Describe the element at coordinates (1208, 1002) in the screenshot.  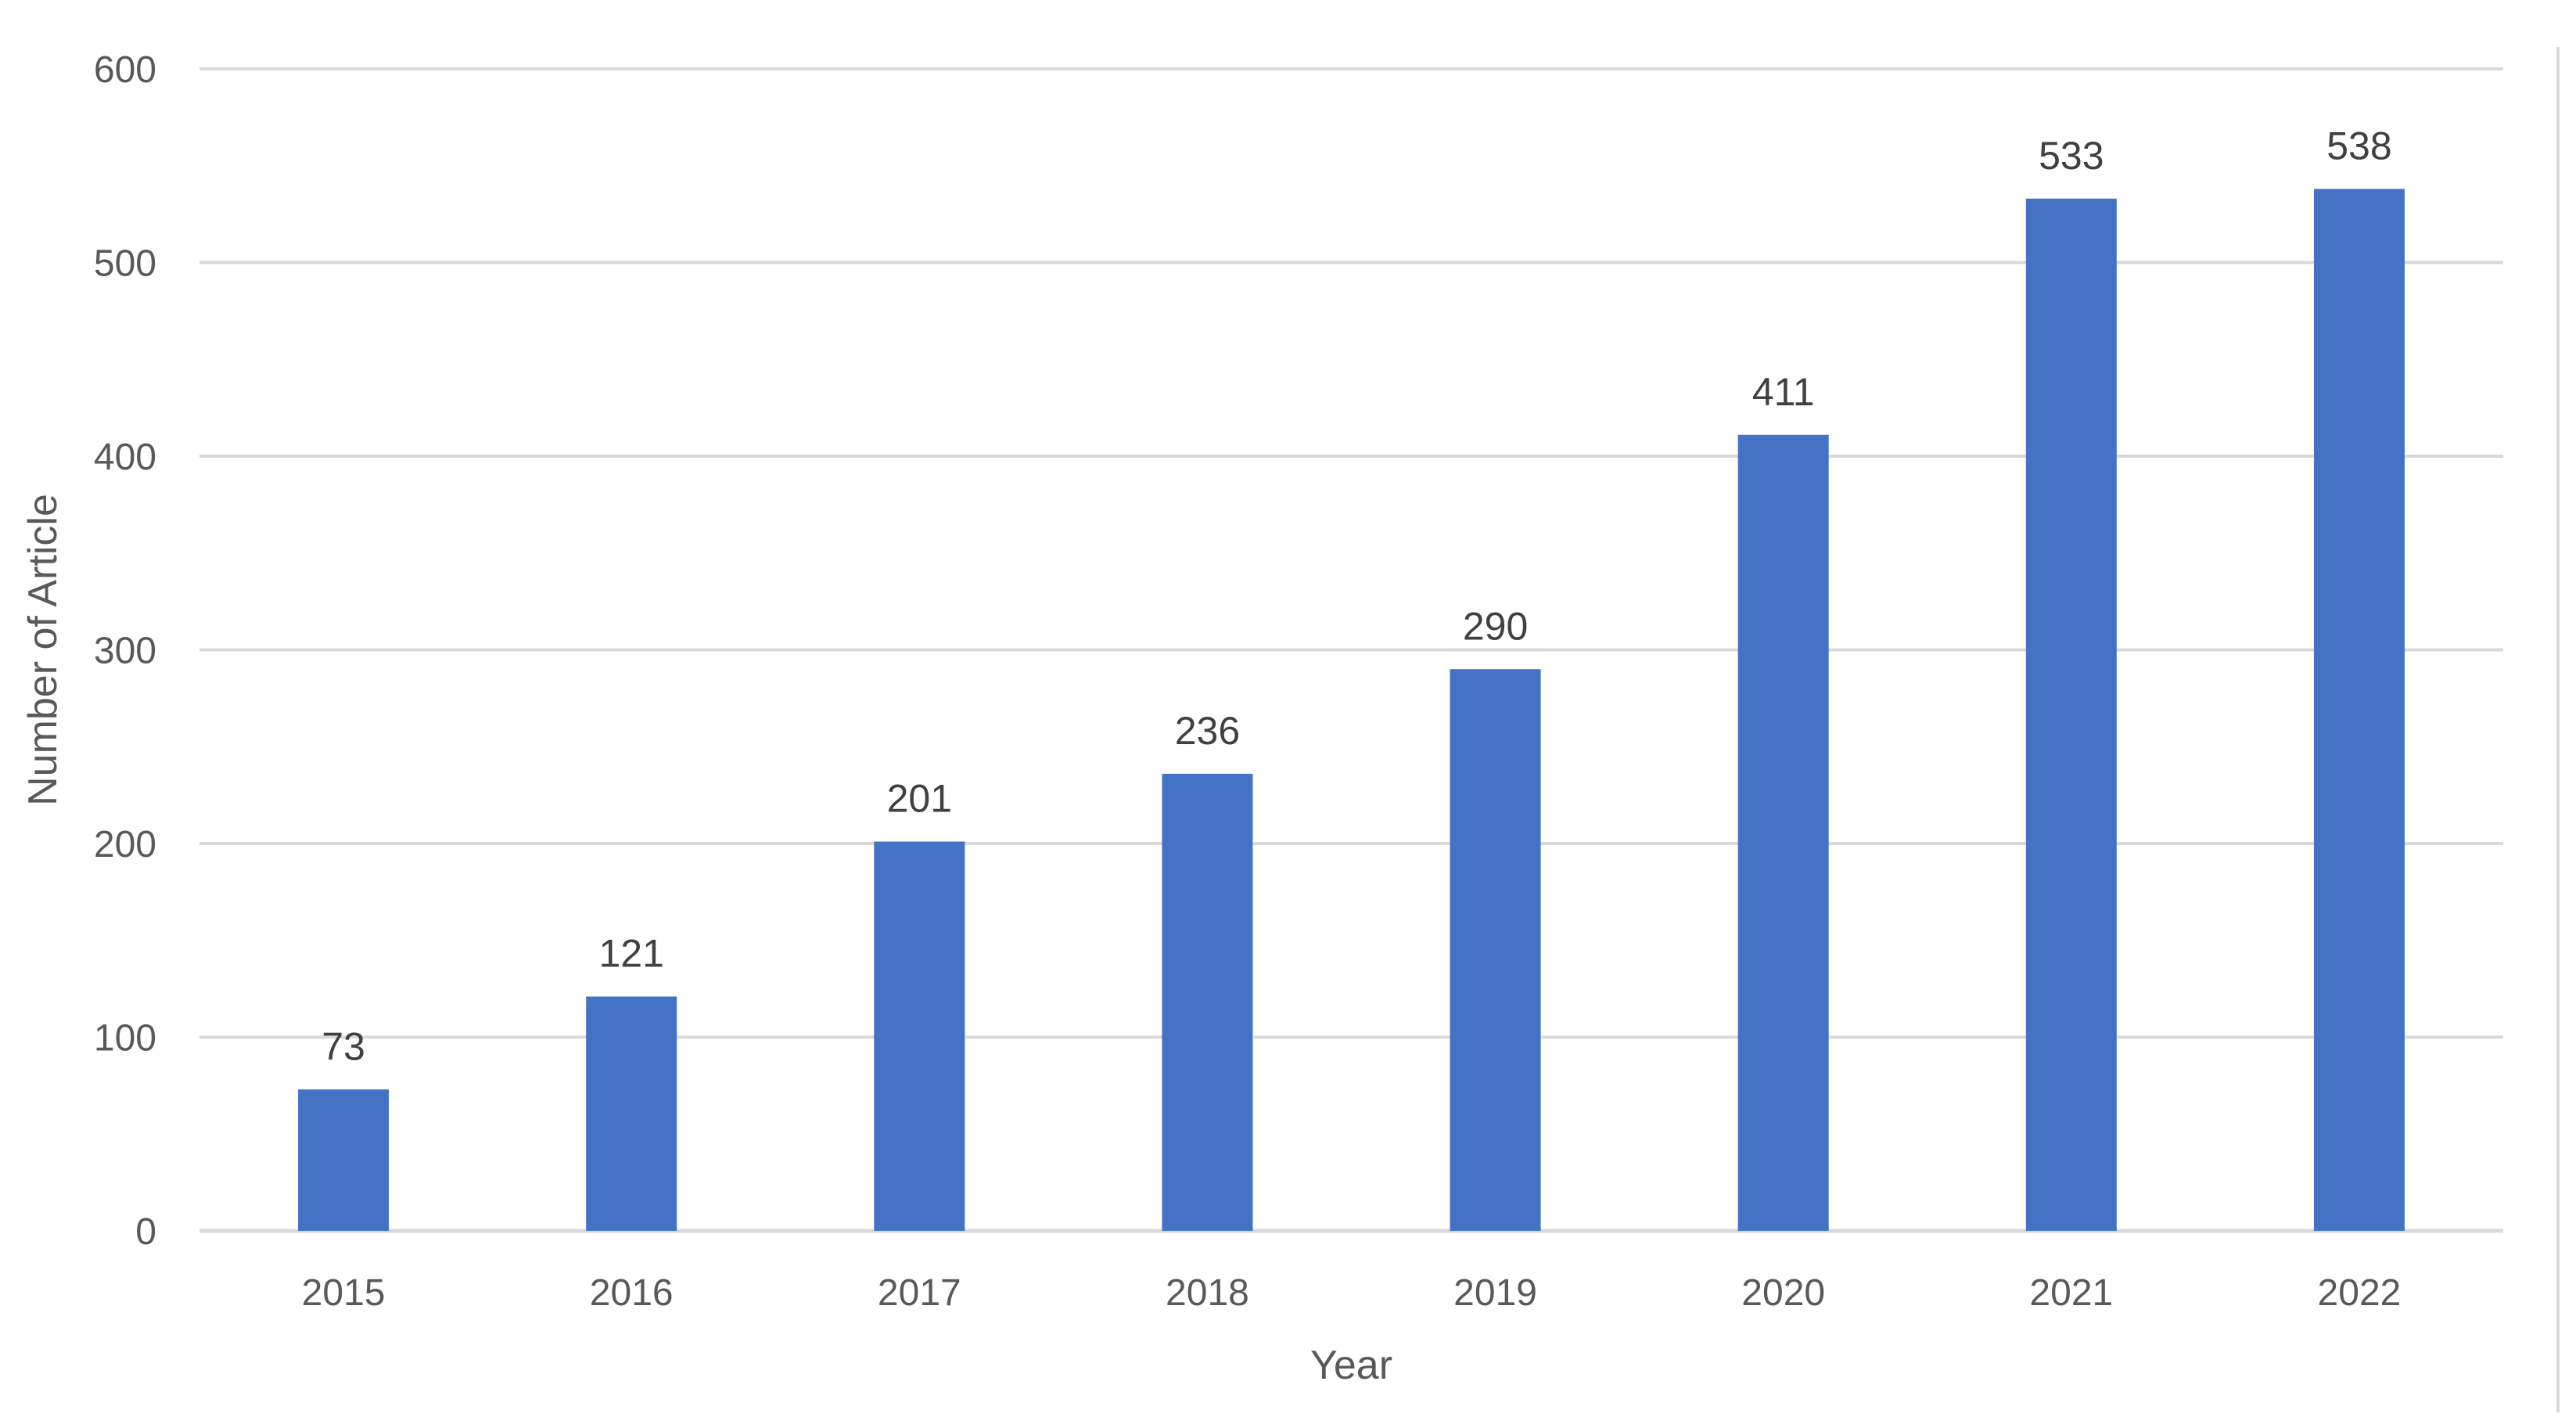
I see `bar-2018` at that location.